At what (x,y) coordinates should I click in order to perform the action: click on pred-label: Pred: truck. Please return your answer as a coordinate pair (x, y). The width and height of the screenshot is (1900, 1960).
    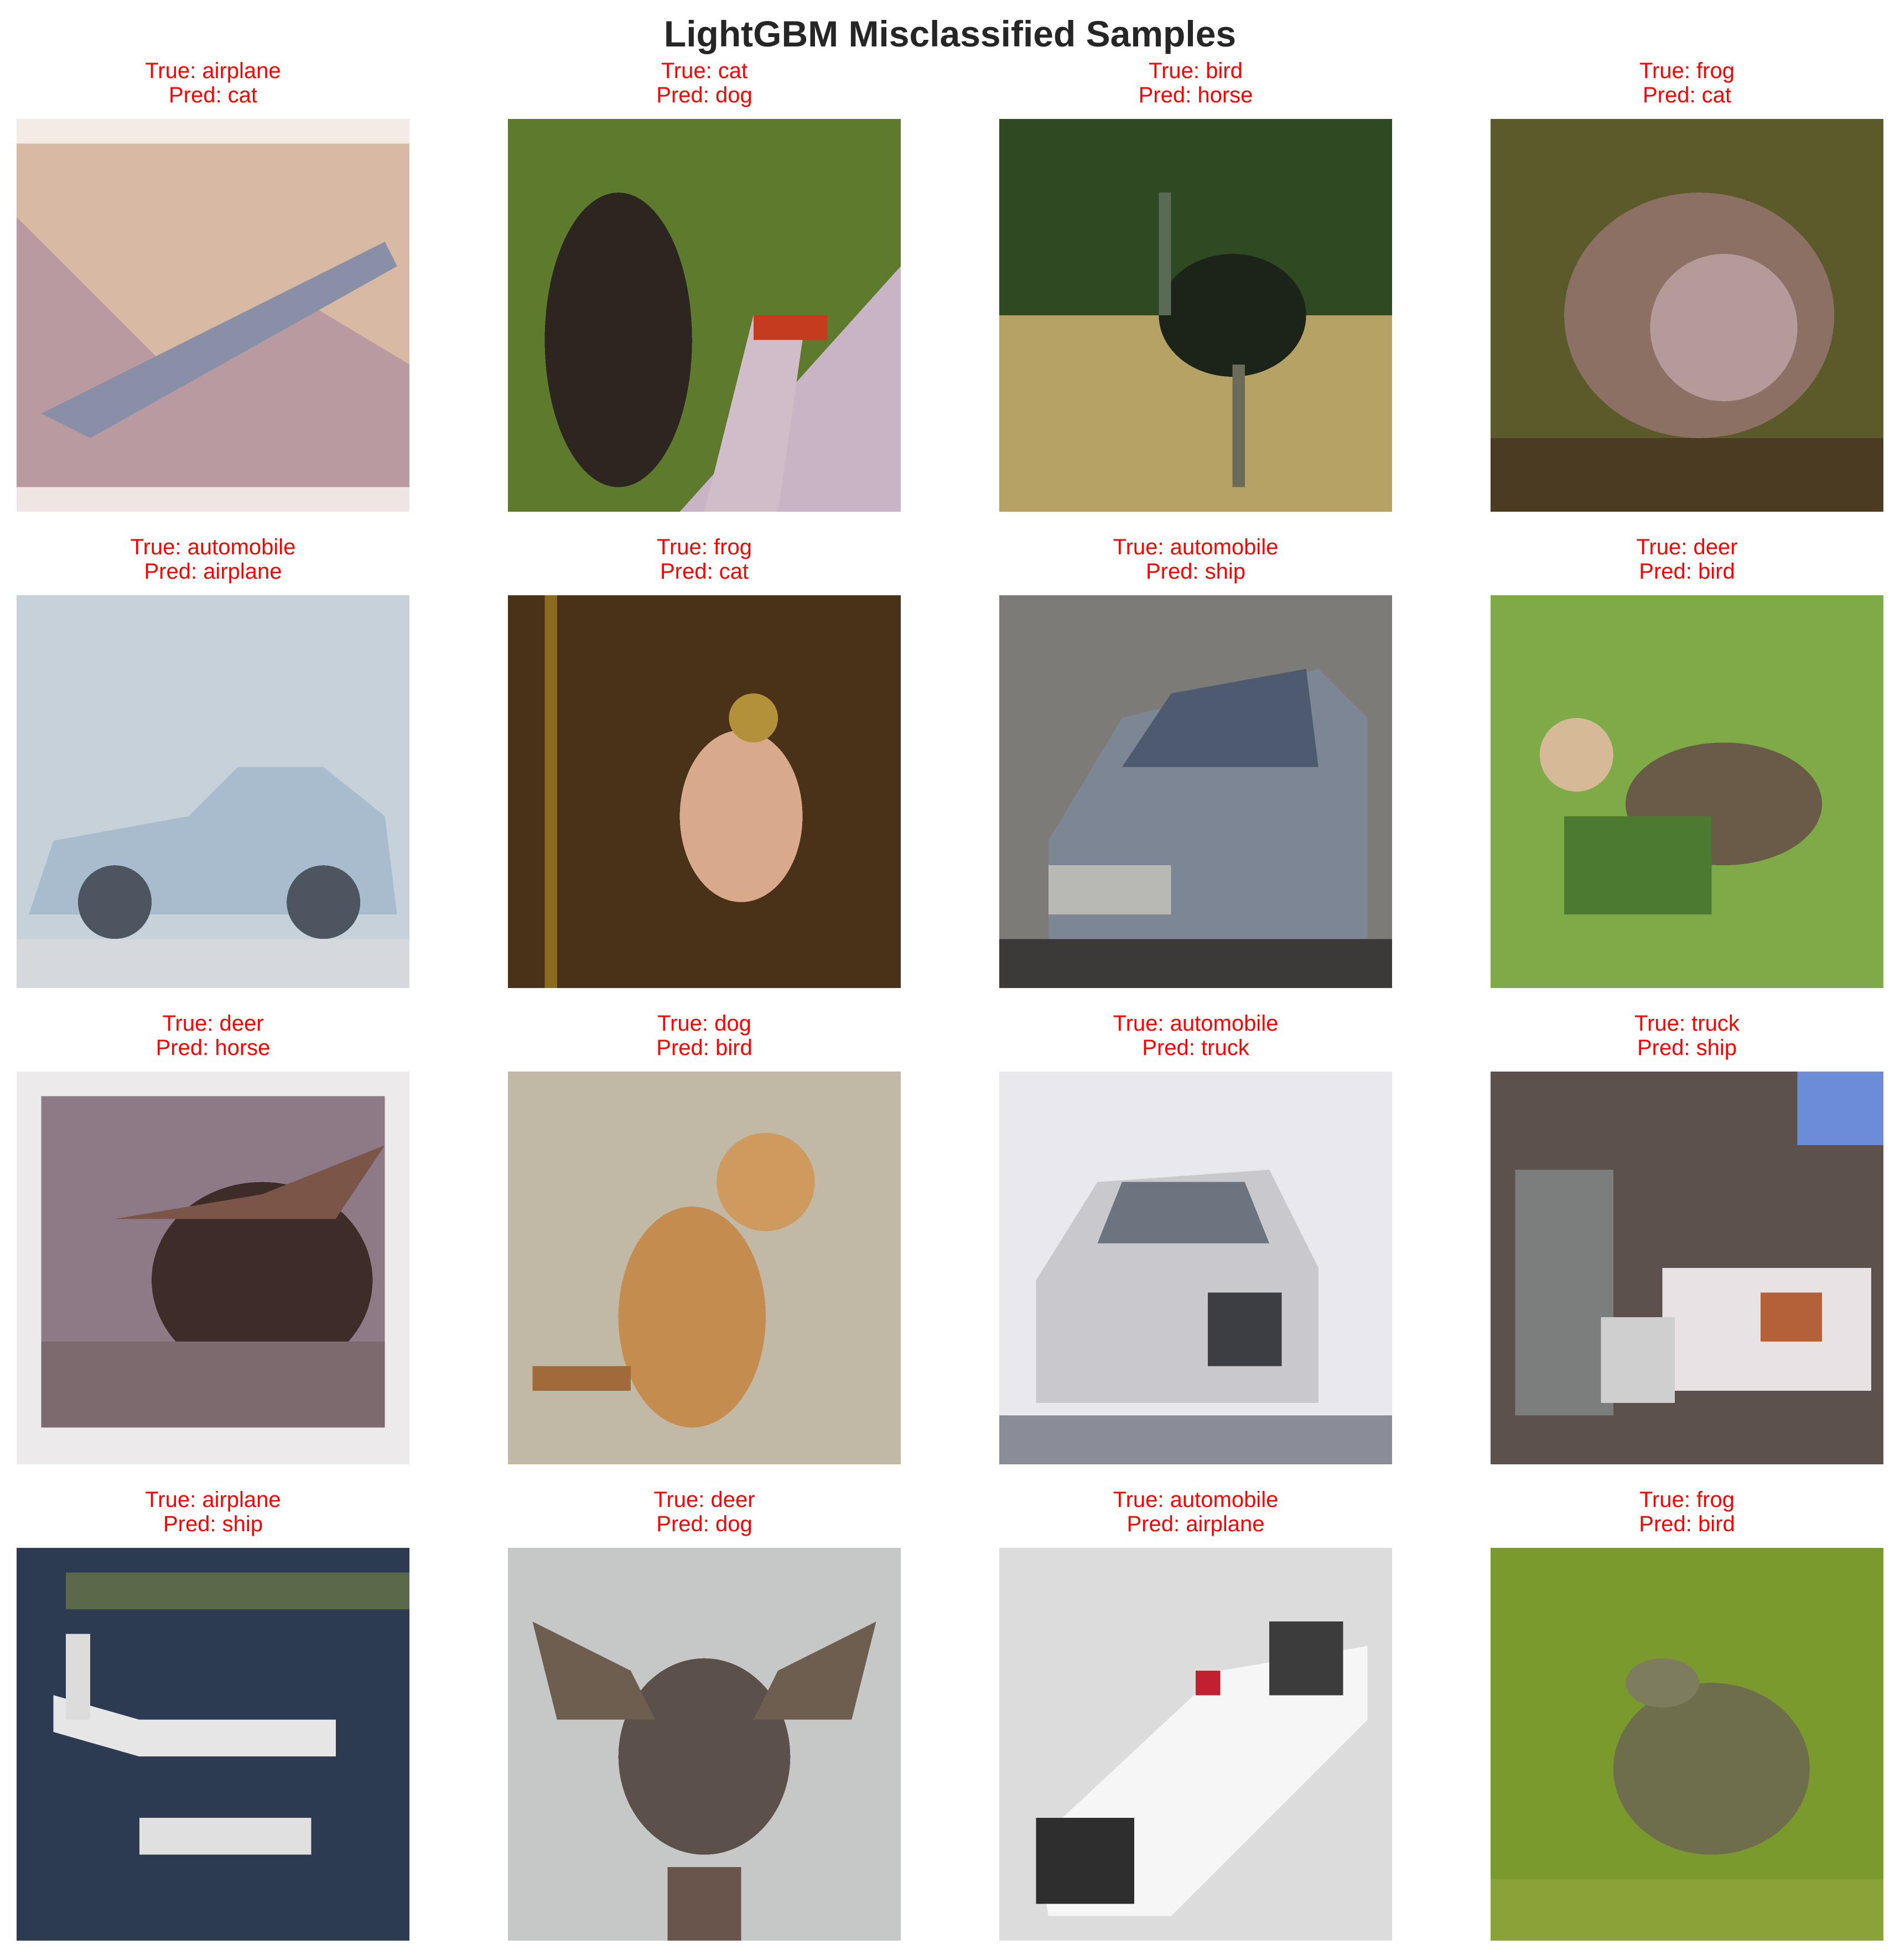
    Looking at the image, I should click on (1195, 1048).